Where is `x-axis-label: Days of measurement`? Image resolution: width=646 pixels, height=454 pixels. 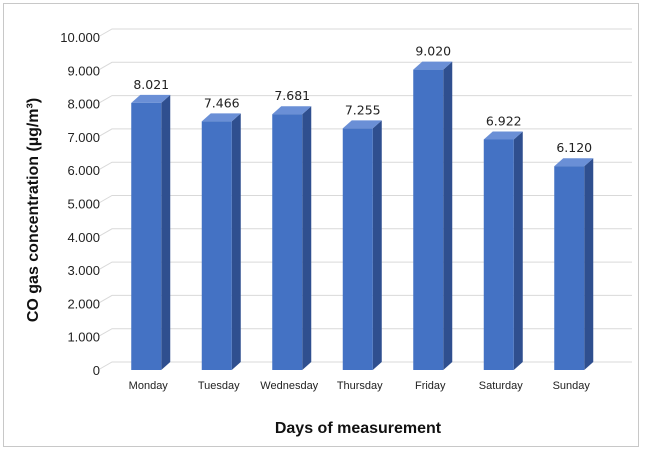 x-axis-label: Days of measurement is located at coordinates (358, 428).